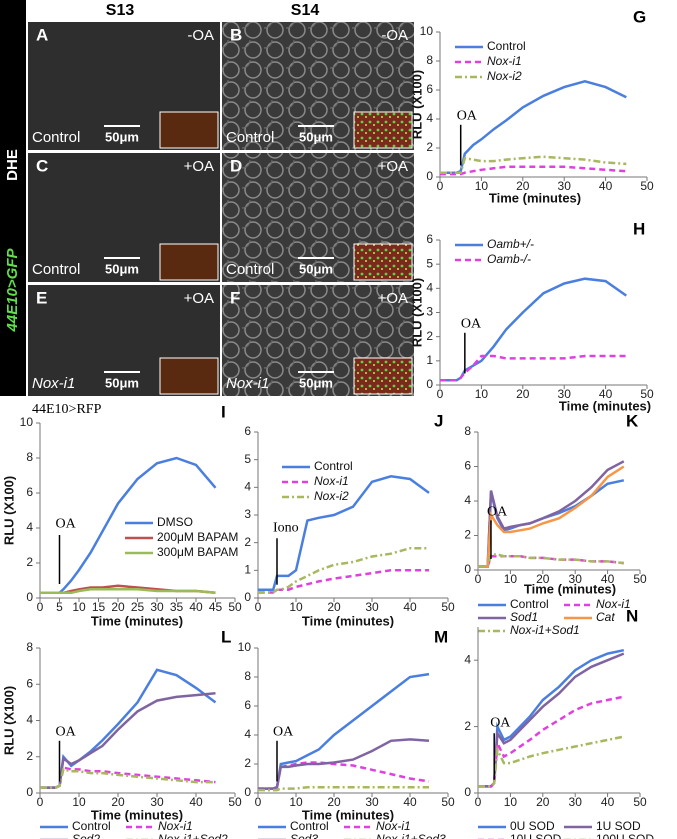  I want to click on x-tick-label: 5, so click(59, 607).